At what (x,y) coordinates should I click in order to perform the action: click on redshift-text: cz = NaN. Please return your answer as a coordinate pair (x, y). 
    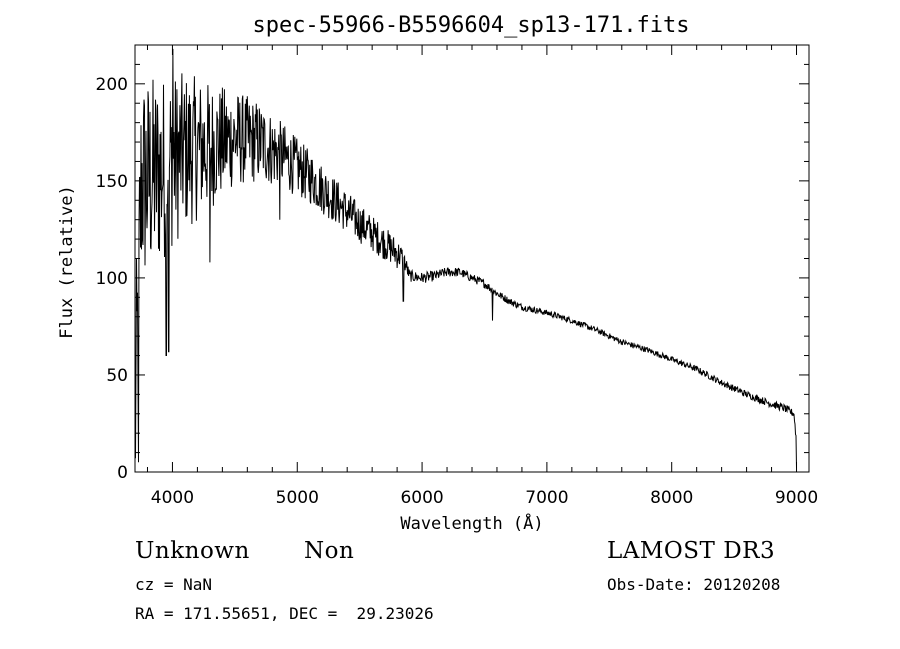
    Looking at the image, I should click on (174, 584).